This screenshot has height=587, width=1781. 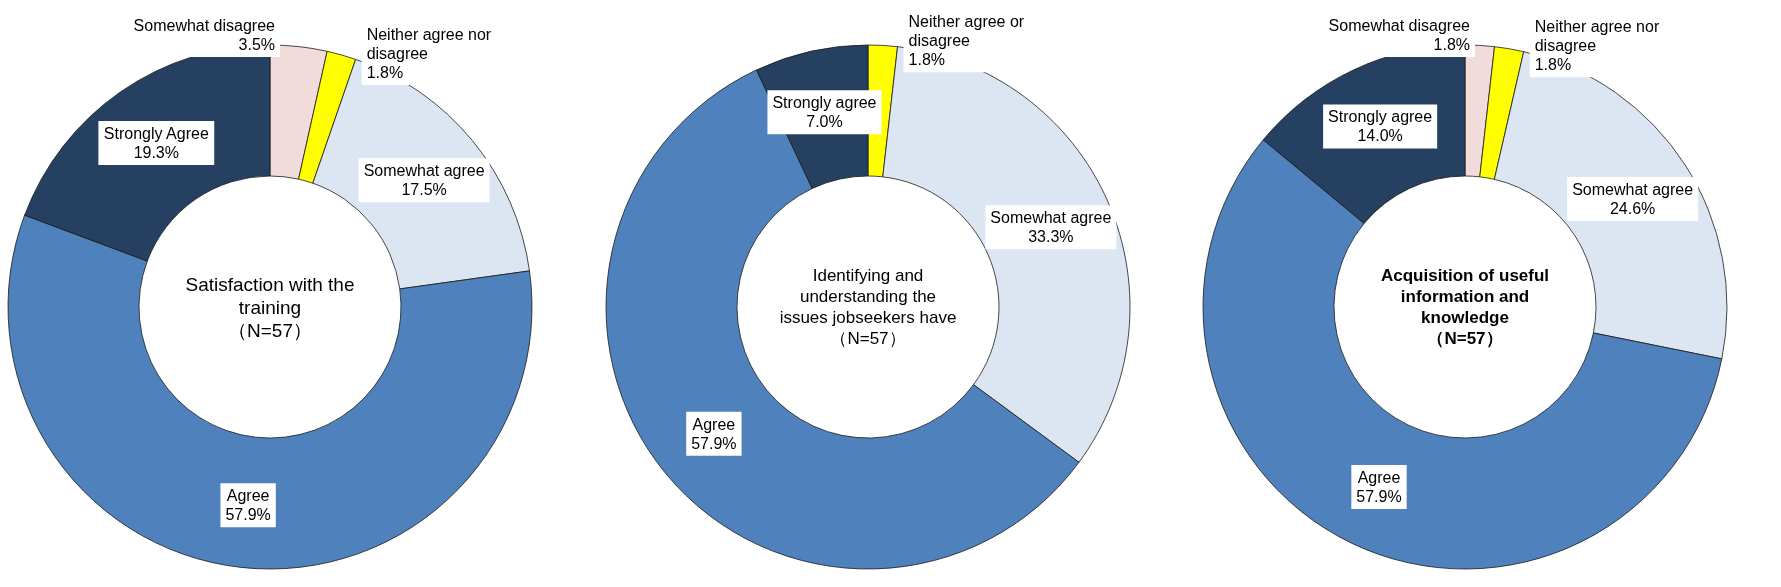 I want to click on text: Identifying and understanding the issues jobseekers have, so click(x=867, y=296).